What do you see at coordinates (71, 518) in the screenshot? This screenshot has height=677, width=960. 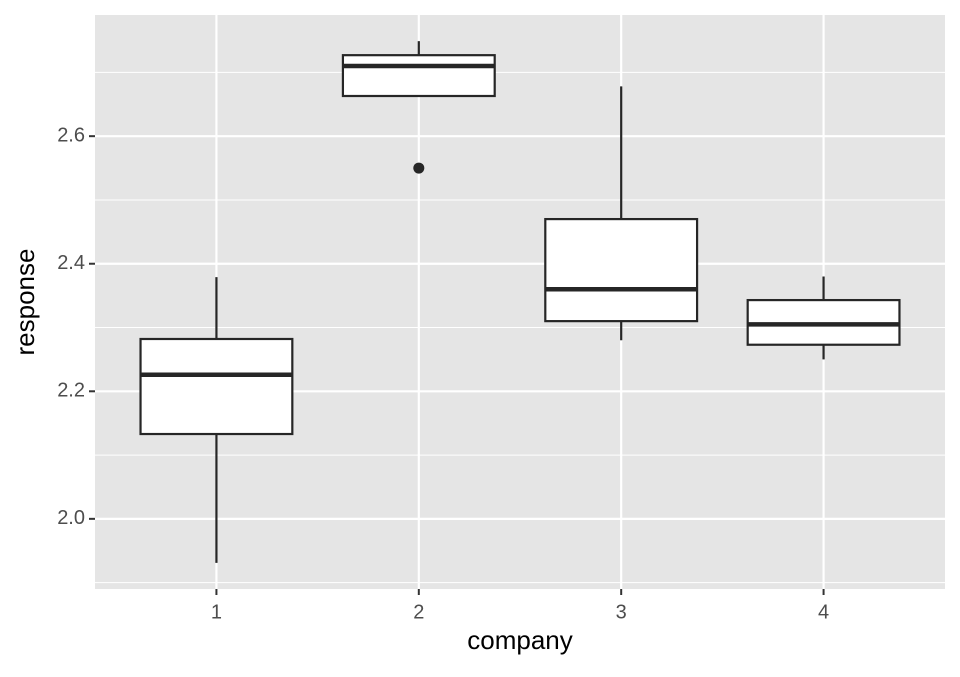 I see `y-tick-label: 2.0` at bounding box center [71, 518].